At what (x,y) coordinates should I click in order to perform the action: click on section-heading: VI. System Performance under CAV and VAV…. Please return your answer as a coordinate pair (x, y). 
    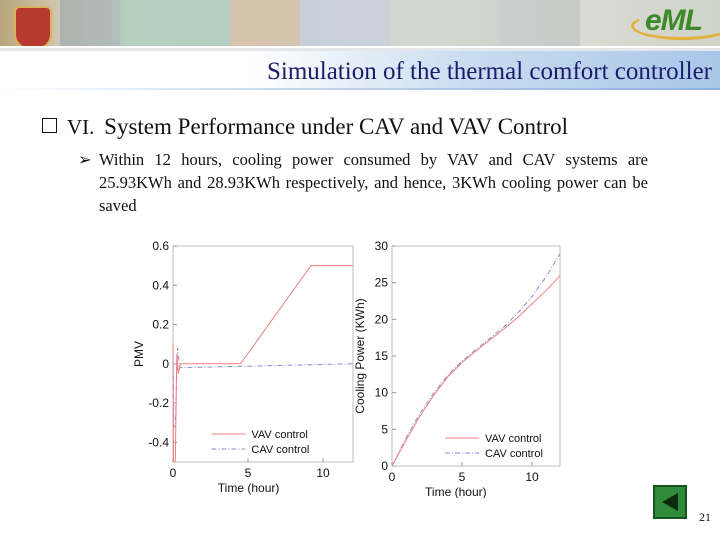
    Looking at the image, I should click on (305, 127).